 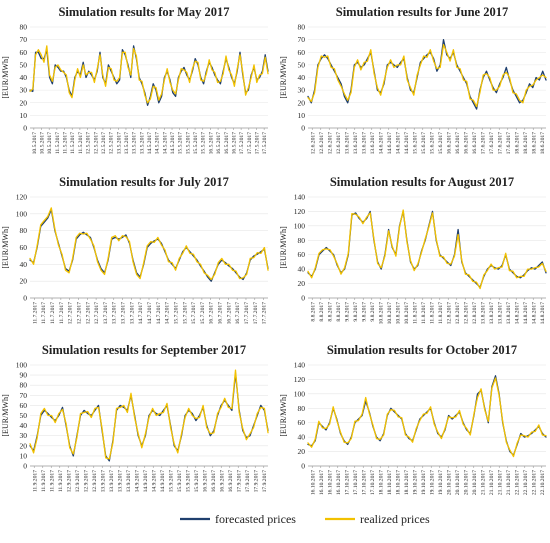 What do you see at coordinates (221, 313) in the screenshot?
I see `x-tick-label: 16.7.2017` at bounding box center [221, 313].